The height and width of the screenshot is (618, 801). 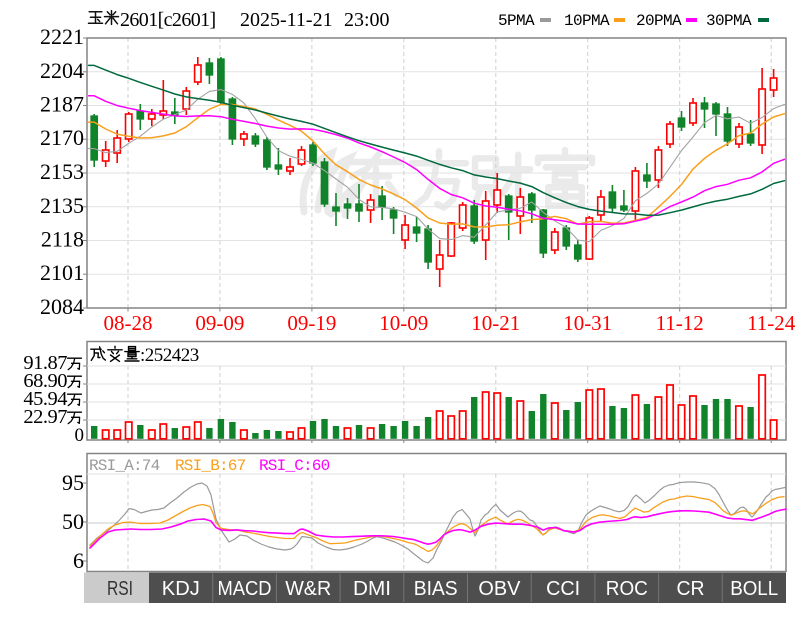 I want to click on svg-text: OBV, so click(x=499, y=589).